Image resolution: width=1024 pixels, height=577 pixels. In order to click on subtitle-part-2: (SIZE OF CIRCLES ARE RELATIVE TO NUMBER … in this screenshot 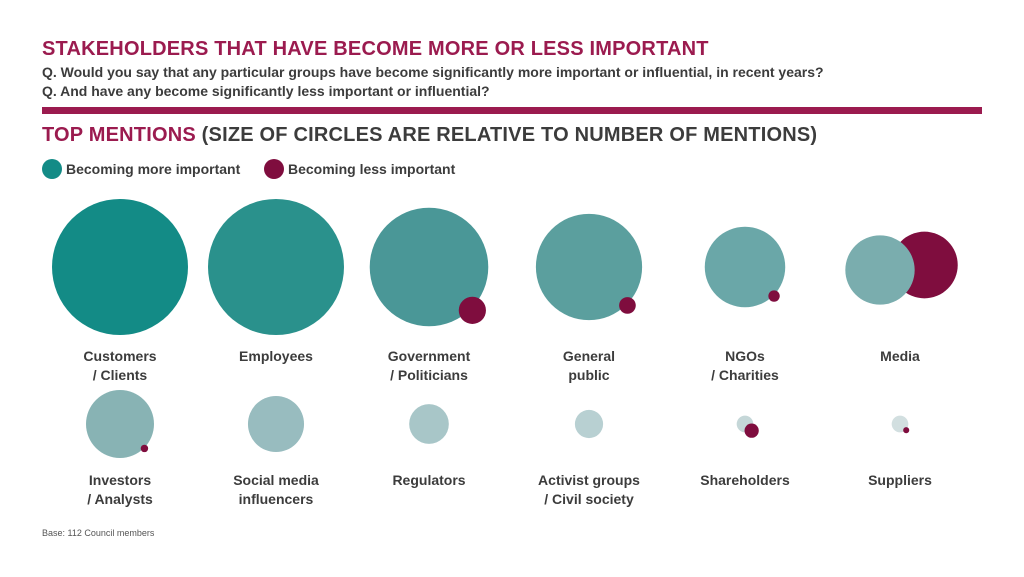, I will do `click(509, 135)`.